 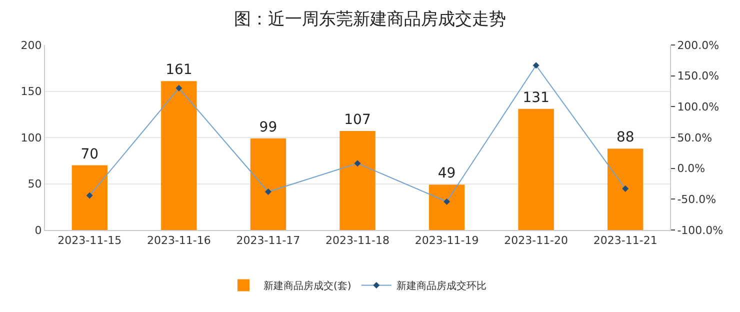 What do you see at coordinates (694, 137) in the screenshot?
I see `y2-tick-label: 50.0%` at bounding box center [694, 137].